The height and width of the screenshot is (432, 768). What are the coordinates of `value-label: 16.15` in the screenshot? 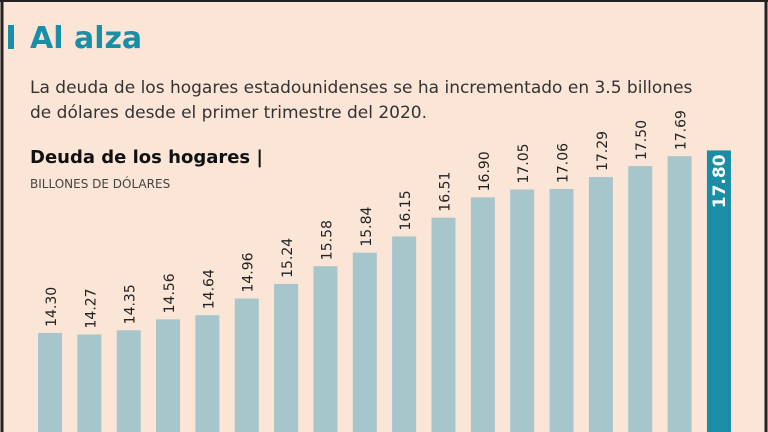 It's located at (406, 210).